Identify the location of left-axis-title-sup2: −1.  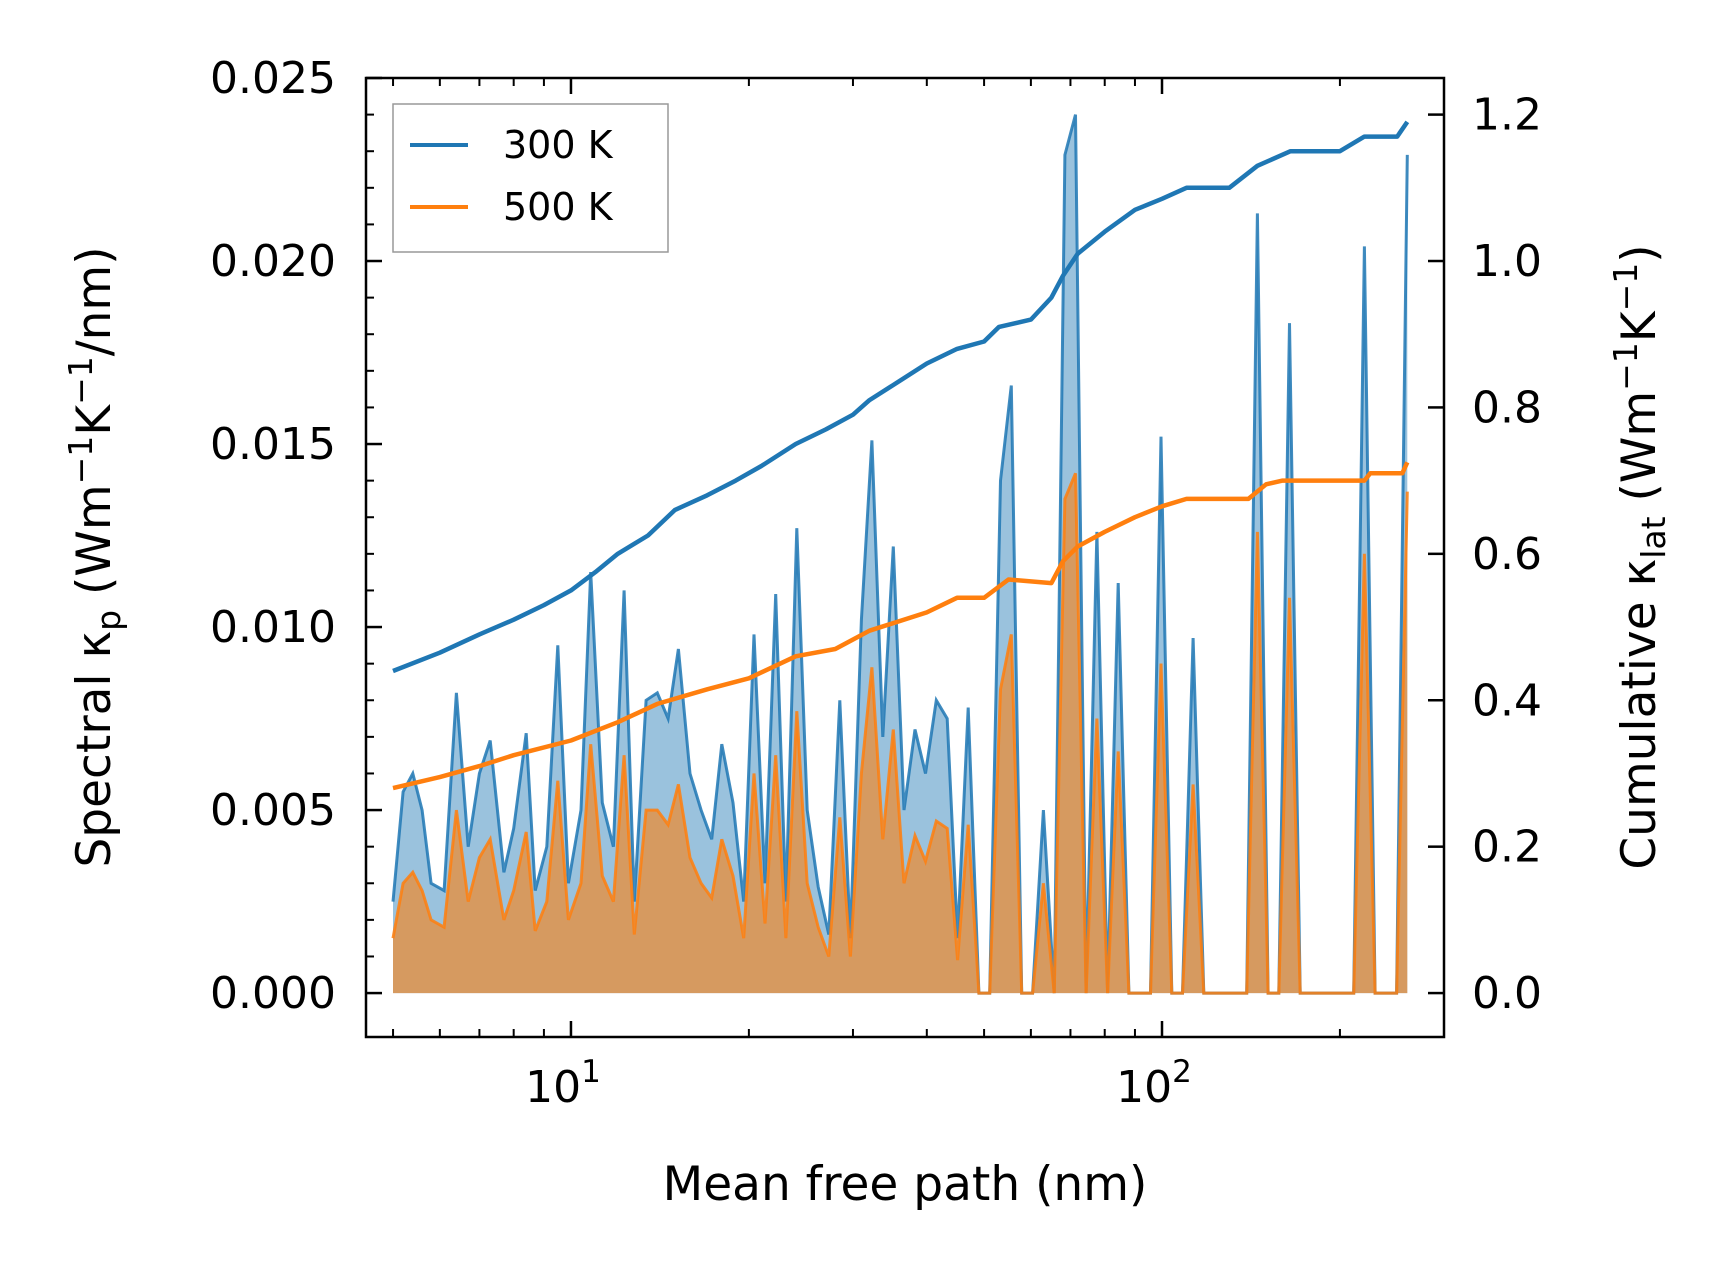
(80, 380).